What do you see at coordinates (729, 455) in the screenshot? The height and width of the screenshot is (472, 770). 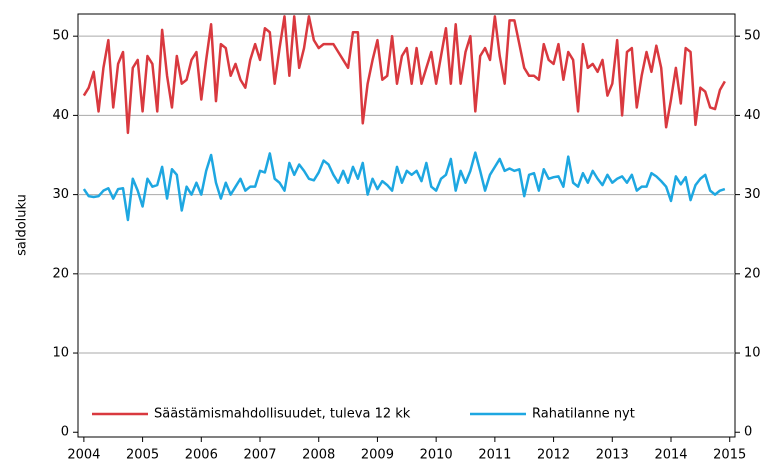 I see `x-tick-label: 2015` at bounding box center [729, 455].